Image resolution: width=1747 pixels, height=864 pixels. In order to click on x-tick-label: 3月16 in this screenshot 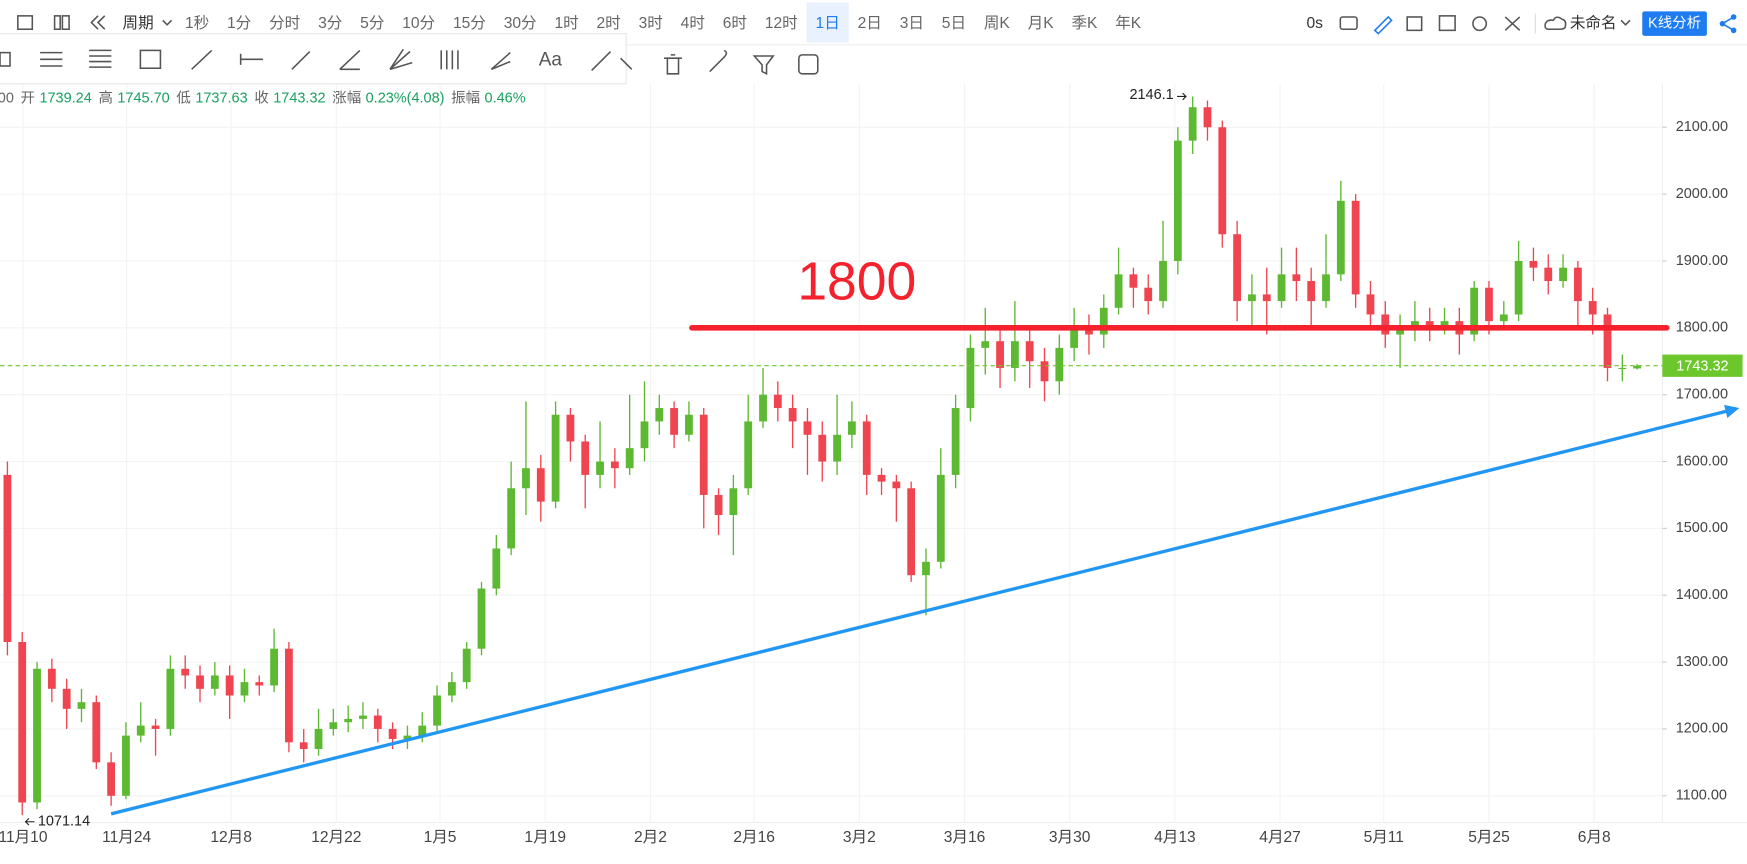, I will do `click(965, 837)`.